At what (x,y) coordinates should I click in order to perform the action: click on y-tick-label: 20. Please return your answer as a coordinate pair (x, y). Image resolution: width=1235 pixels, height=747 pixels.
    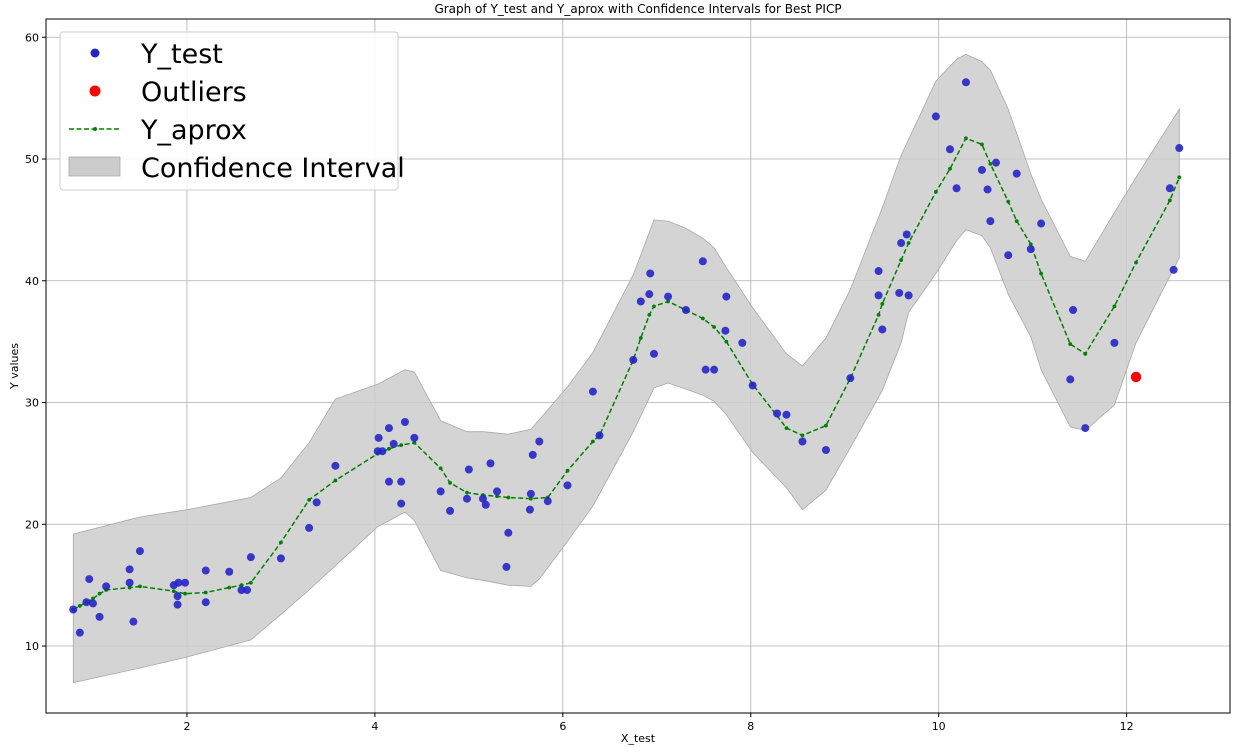
    Looking at the image, I should click on (32, 524).